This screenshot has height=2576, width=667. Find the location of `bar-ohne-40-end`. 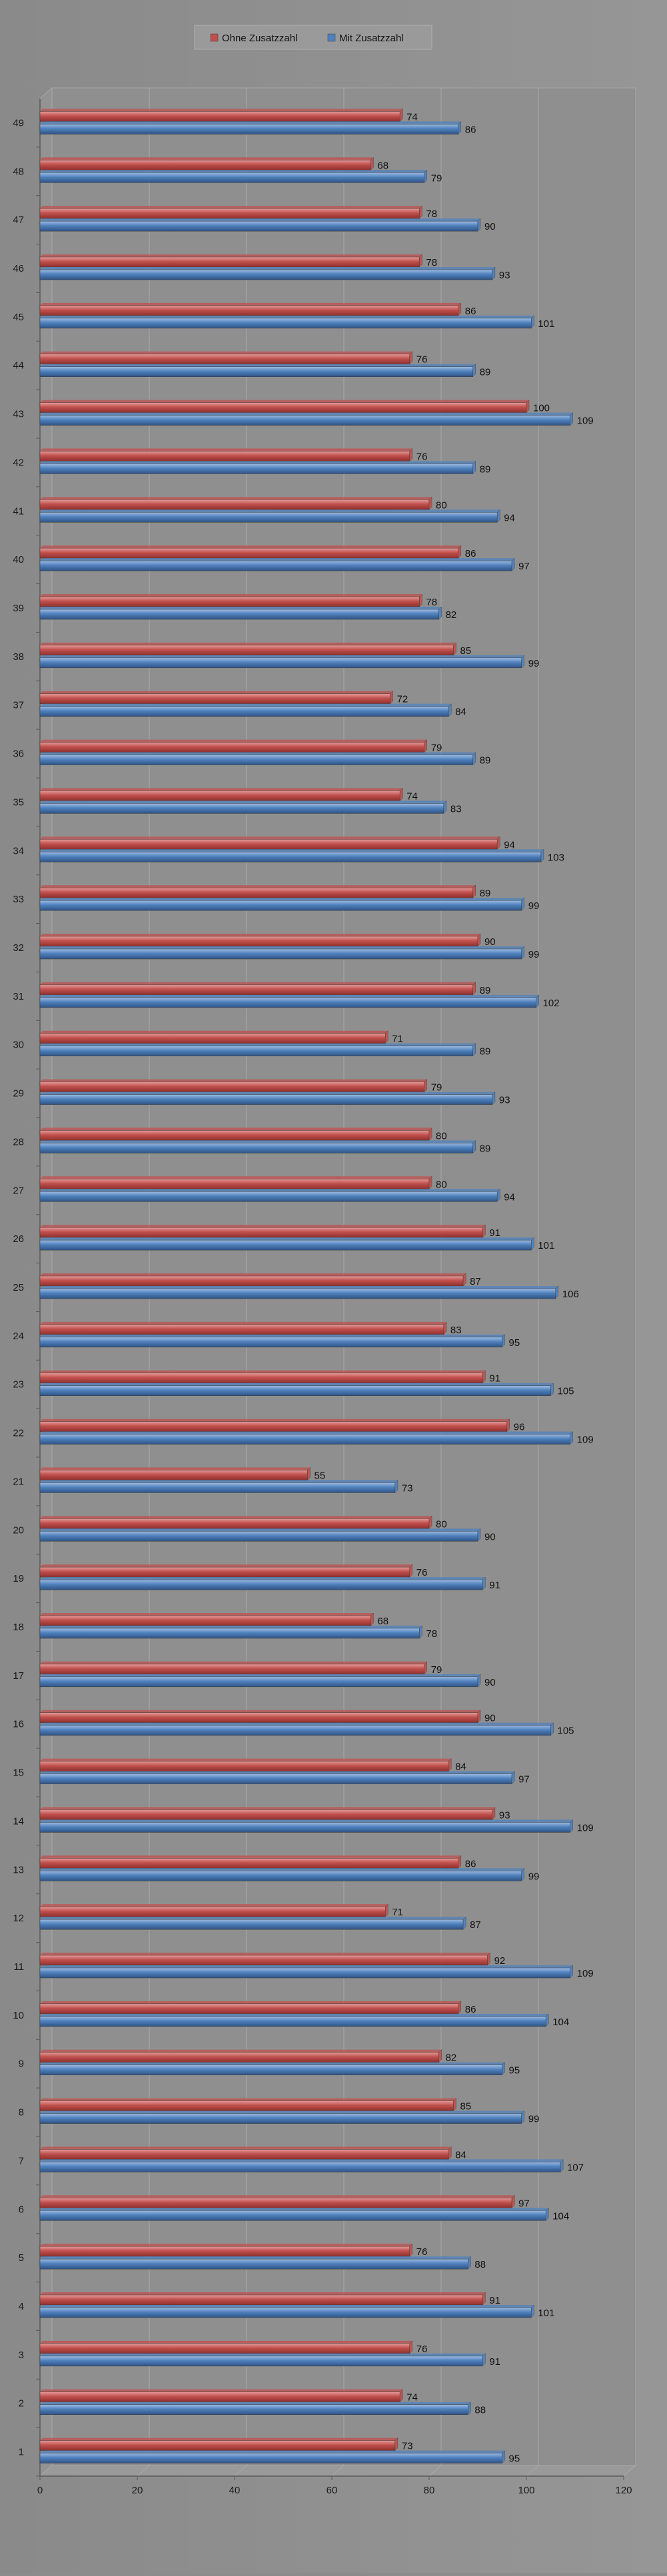

bar-ohne-40-end is located at coordinates (460, 552).